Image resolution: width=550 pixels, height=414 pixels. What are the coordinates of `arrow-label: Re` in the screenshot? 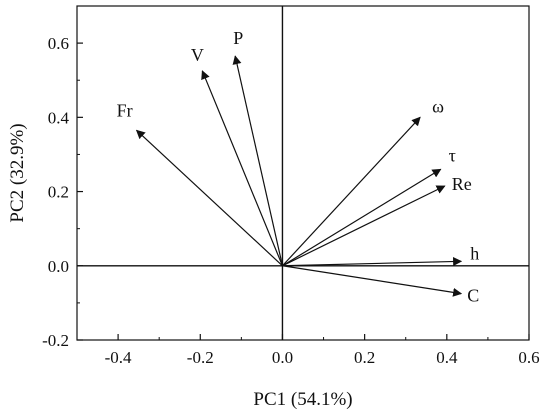 It's located at (462, 184).